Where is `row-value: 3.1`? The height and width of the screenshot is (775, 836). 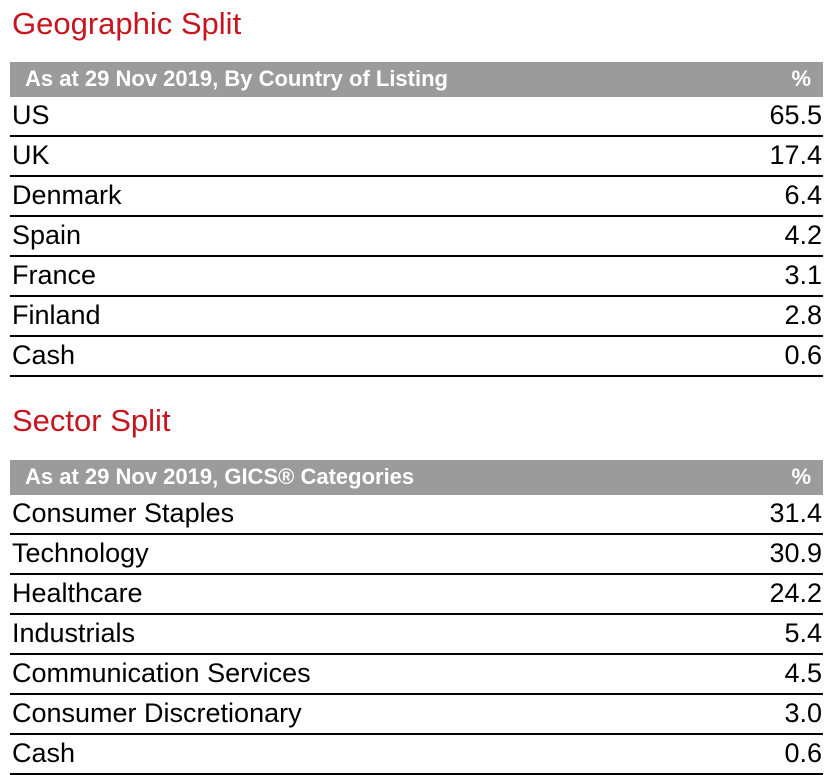 row-value: 3.1 is located at coordinates (778, 277).